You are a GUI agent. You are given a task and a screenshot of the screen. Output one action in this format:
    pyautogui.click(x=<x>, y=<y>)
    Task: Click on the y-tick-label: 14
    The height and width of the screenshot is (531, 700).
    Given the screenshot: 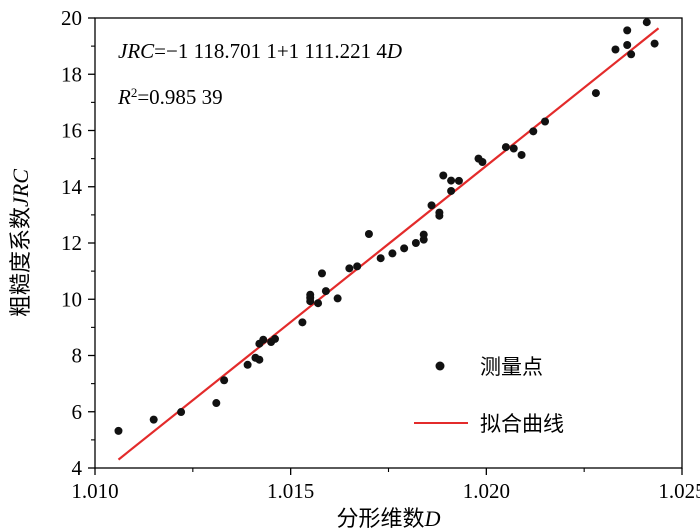 What is the action you would take?
    pyautogui.click(x=72, y=187)
    